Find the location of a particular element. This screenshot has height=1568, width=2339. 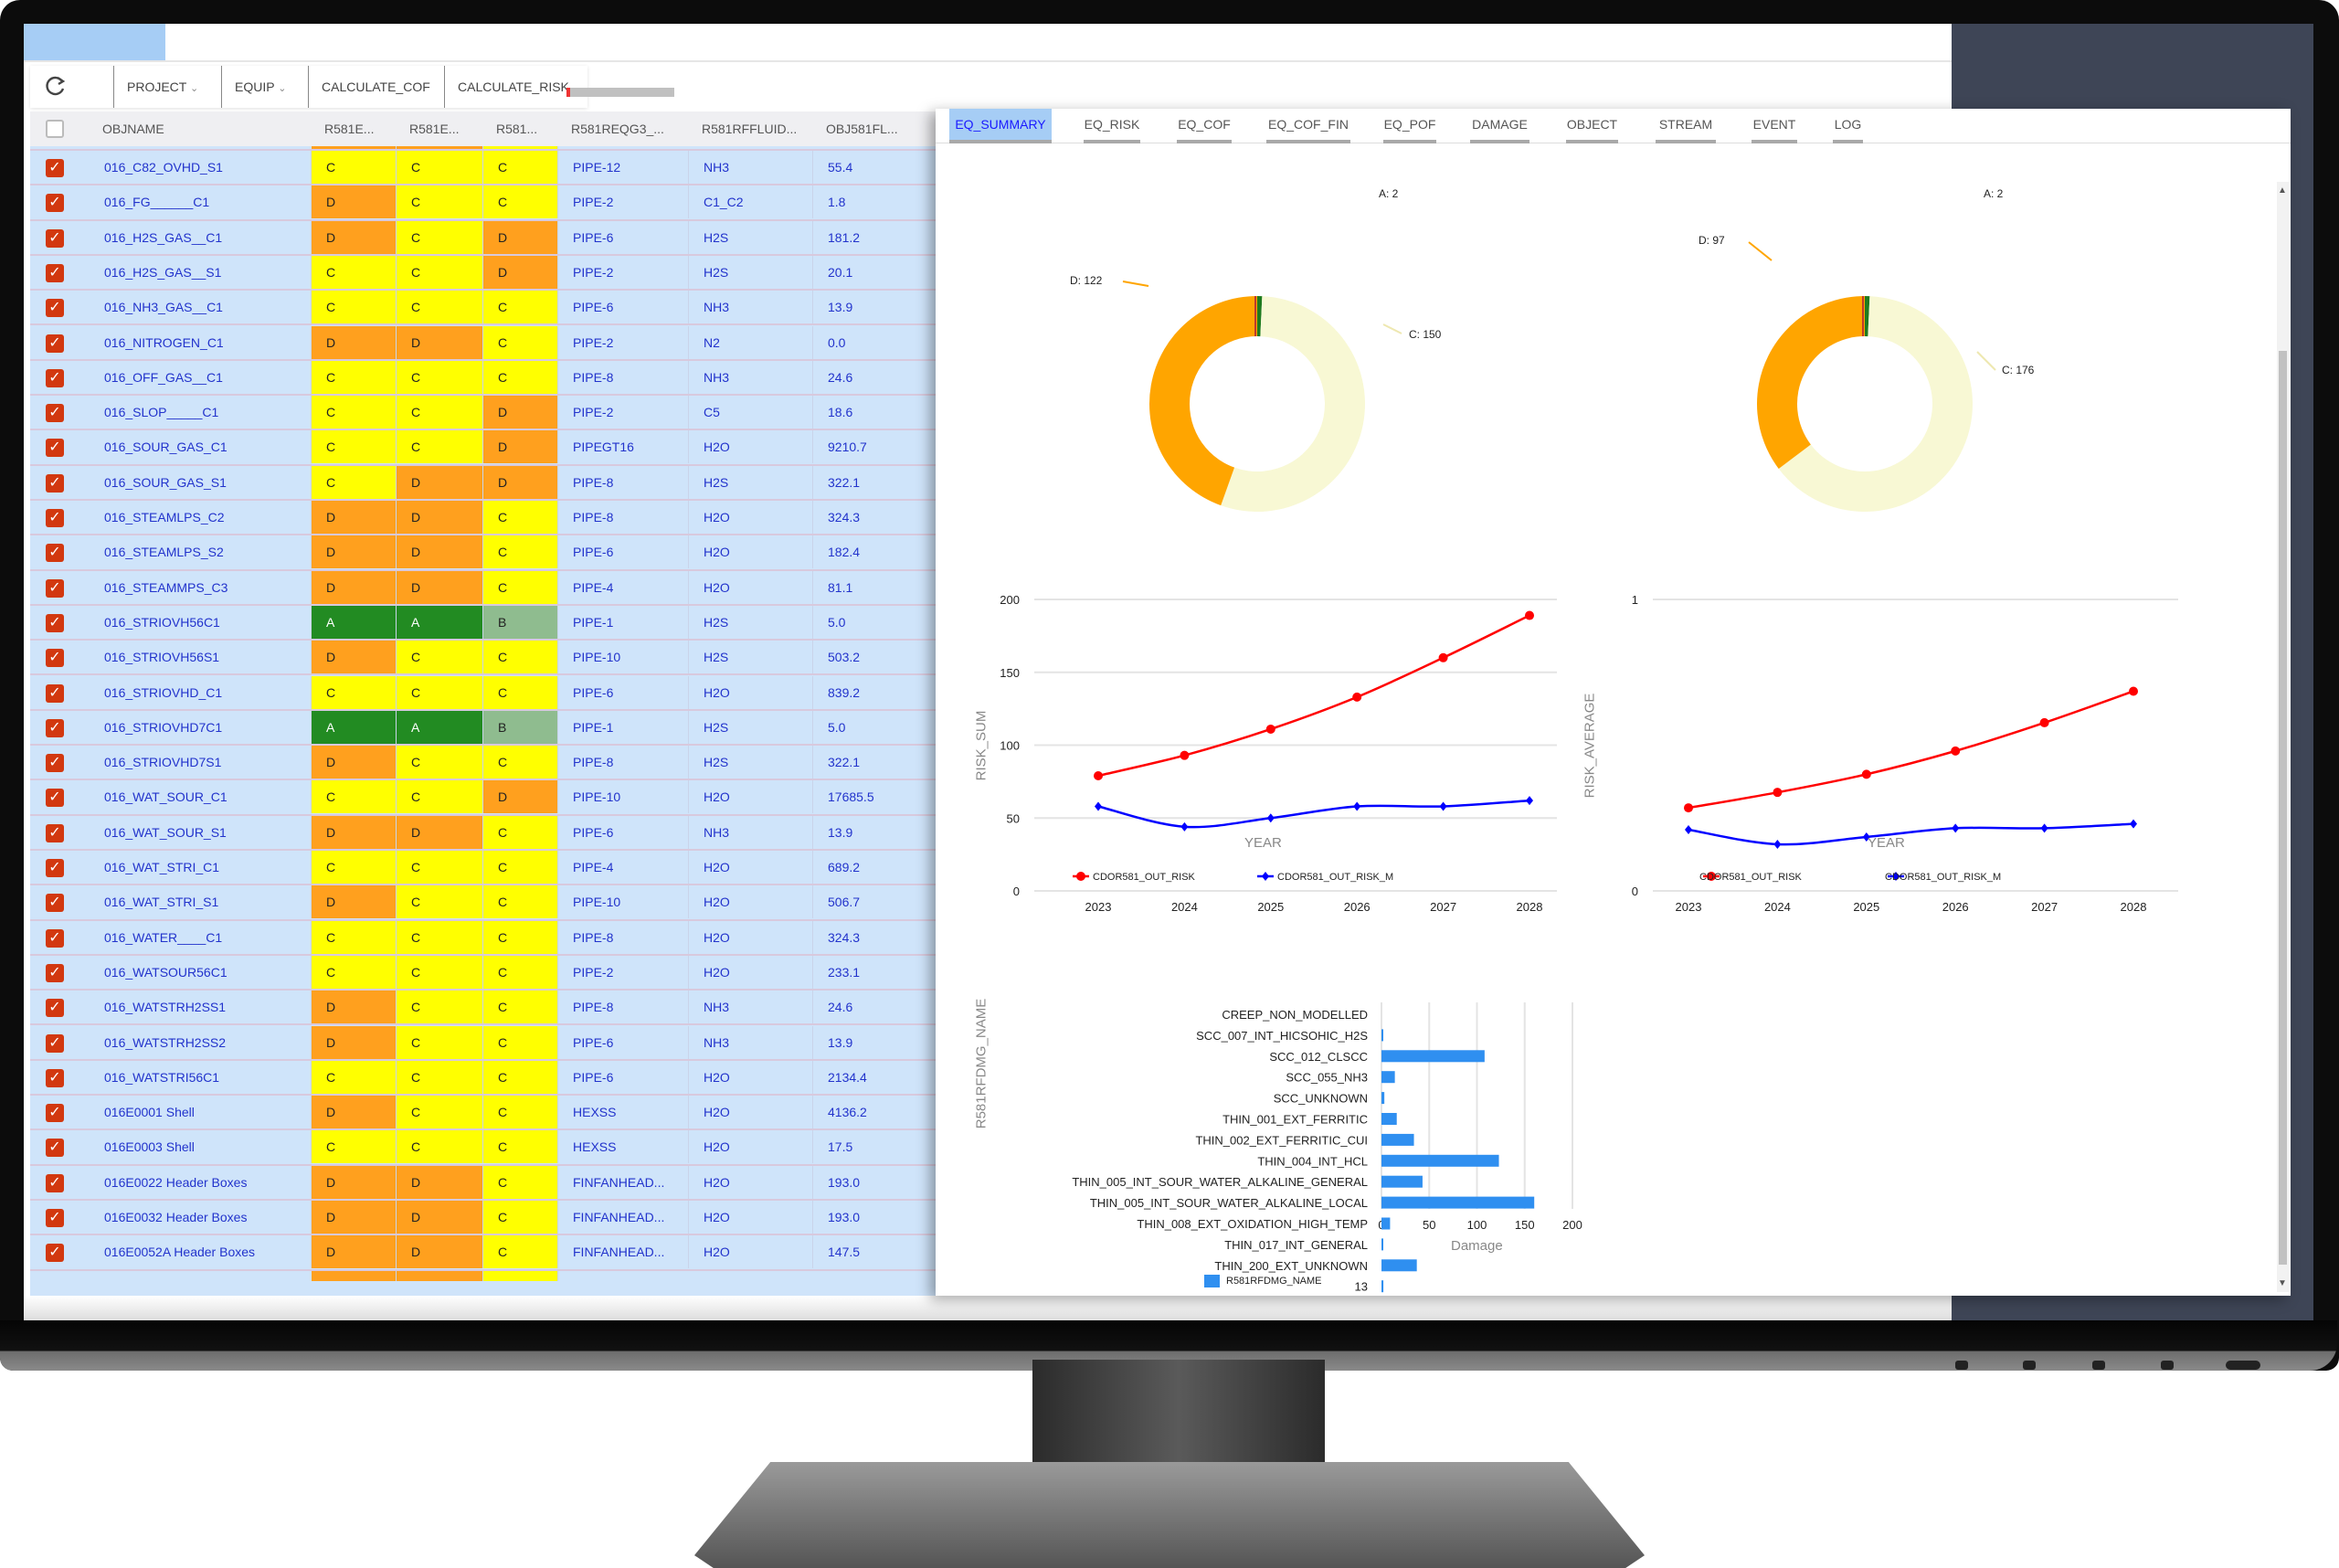

objname-cell: 016_STRIOVH56S1 is located at coordinates (201, 658).